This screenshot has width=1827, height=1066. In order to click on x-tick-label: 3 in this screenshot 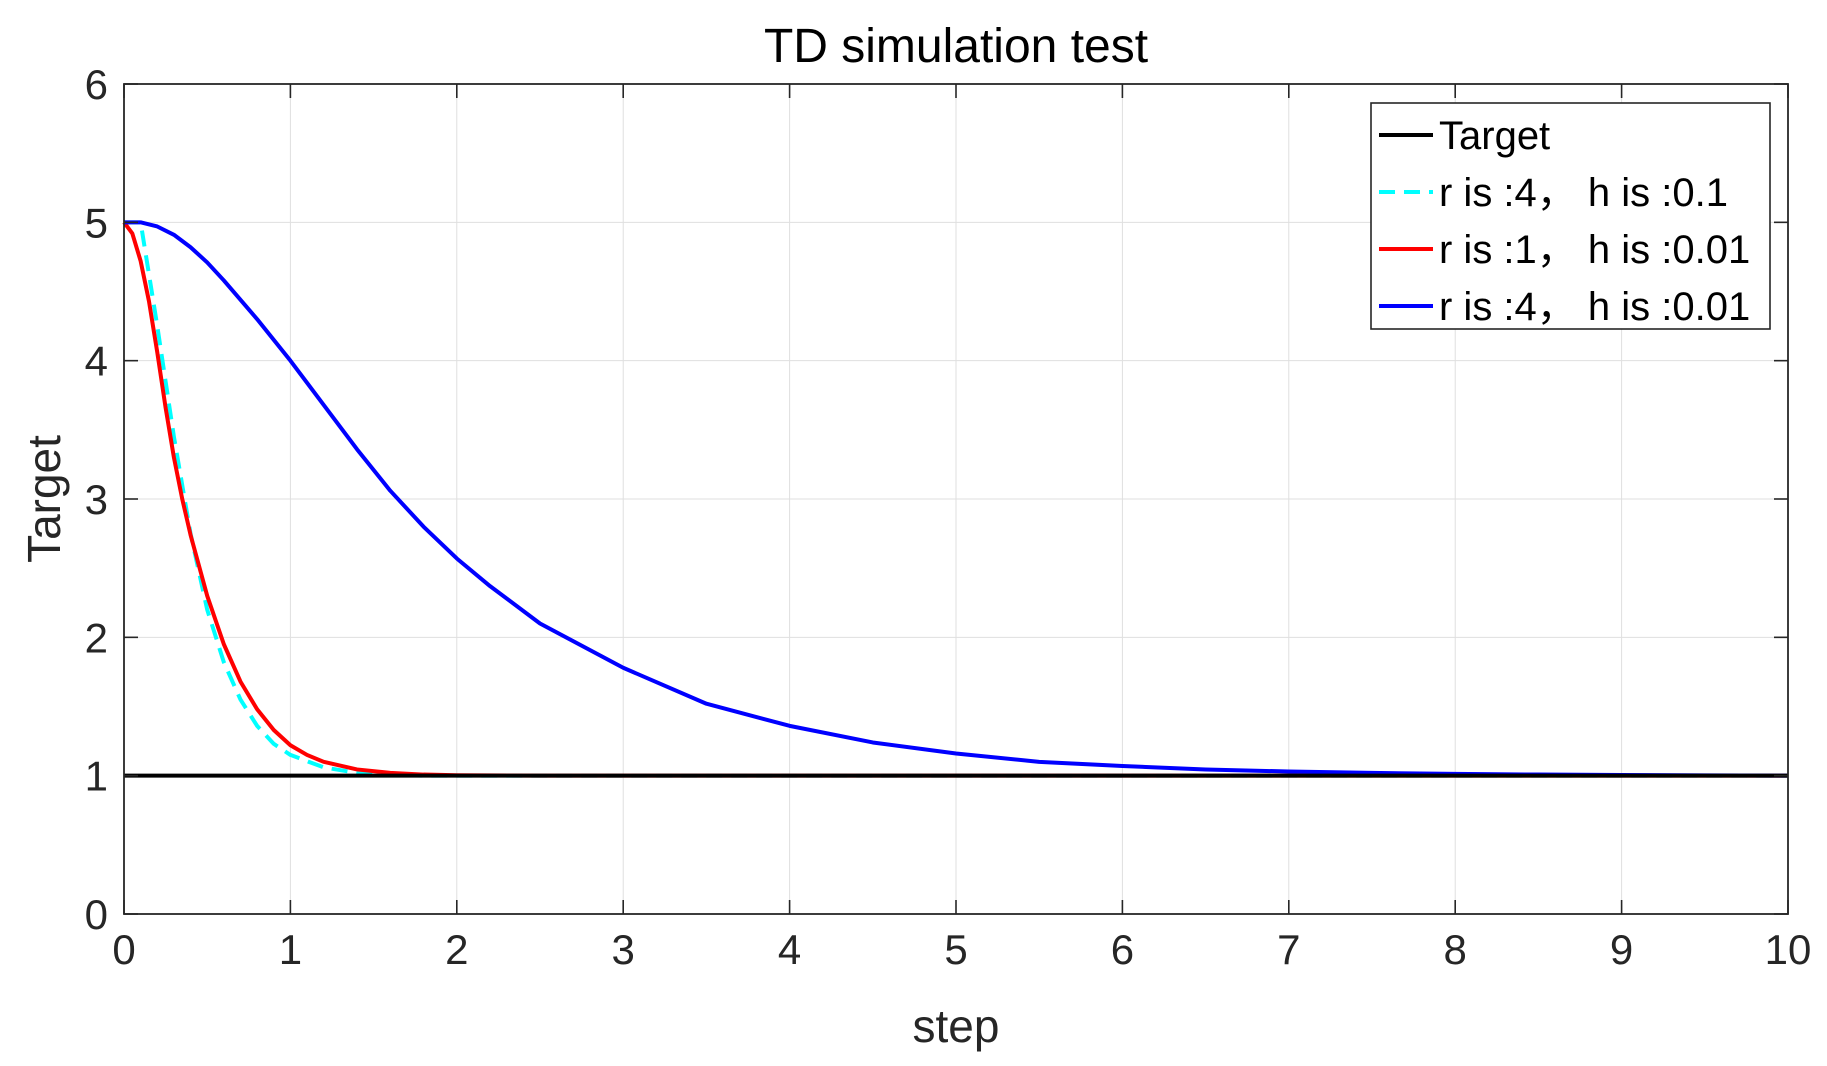, I will do `click(623, 949)`.